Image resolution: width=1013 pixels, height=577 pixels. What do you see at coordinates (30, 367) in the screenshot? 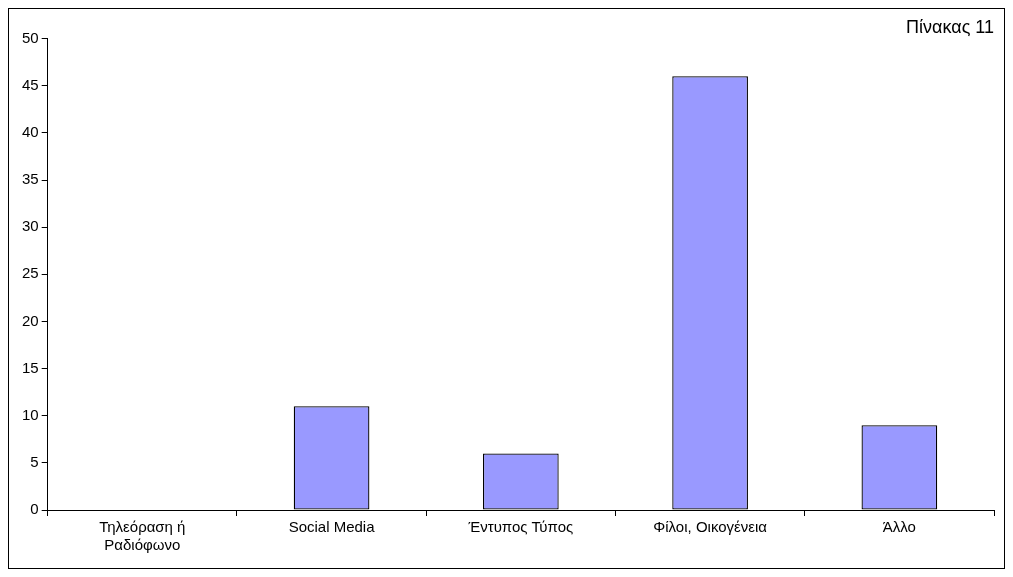
I see `y-tick-label: 15` at bounding box center [30, 367].